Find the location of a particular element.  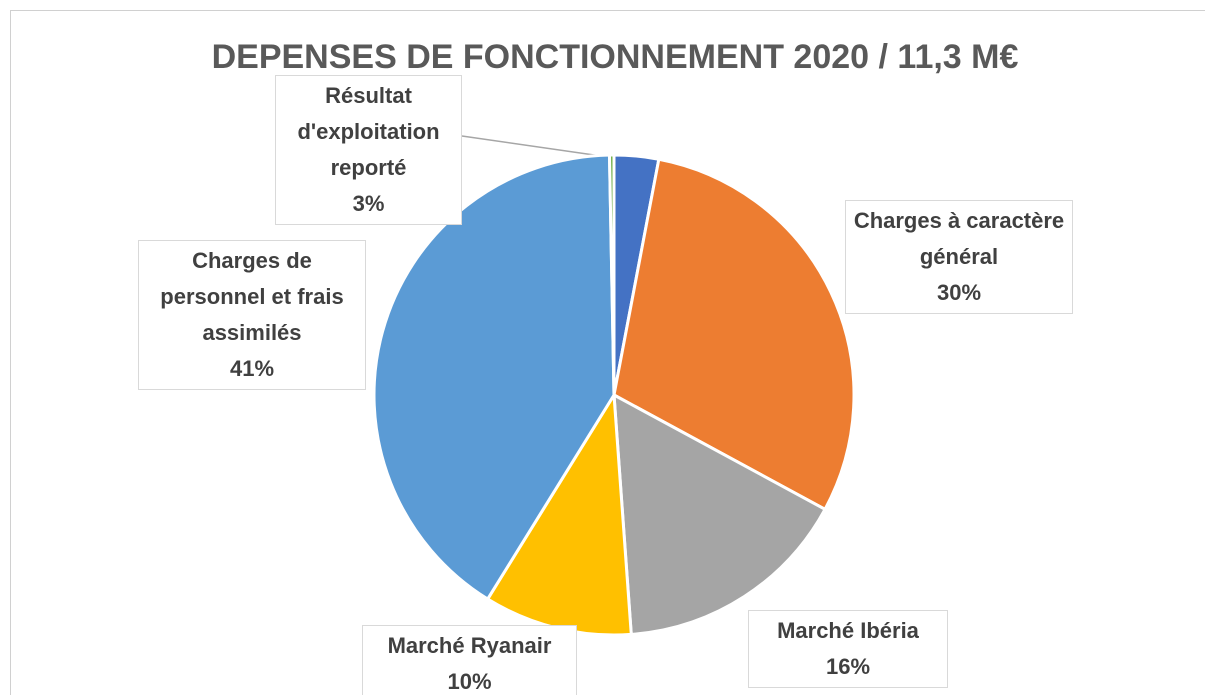

data-label: Résultat d'exploitation reporté 3% is located at coordinates (368, 150).